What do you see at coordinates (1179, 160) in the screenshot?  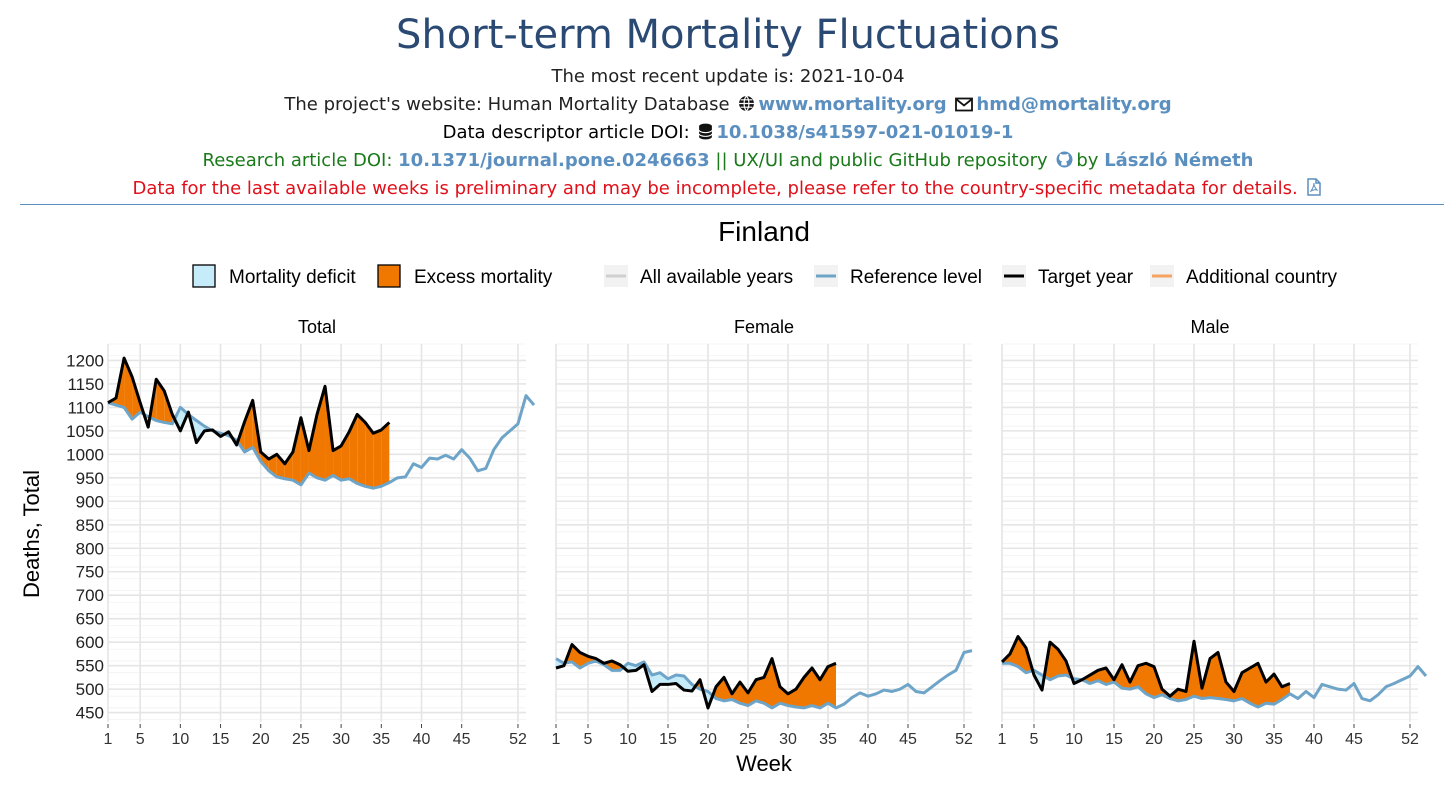 I see `author-link: László Németh` at bounding box center [1179, 160].